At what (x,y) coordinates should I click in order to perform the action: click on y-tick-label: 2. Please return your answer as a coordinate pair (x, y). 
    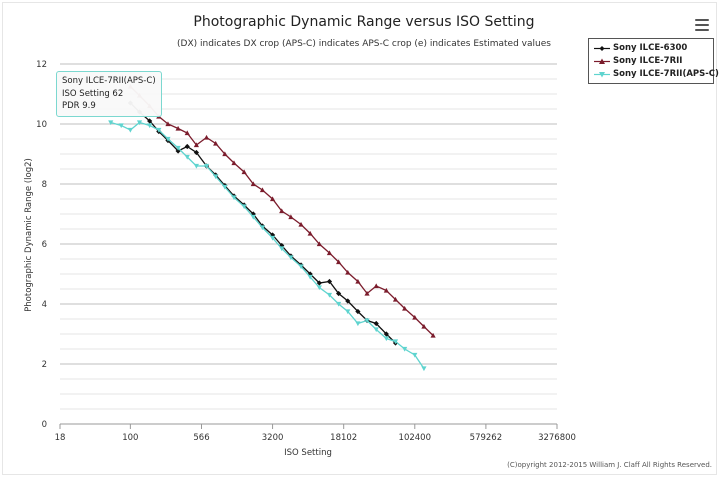
    Looking at the image, I should click on (44, 365).